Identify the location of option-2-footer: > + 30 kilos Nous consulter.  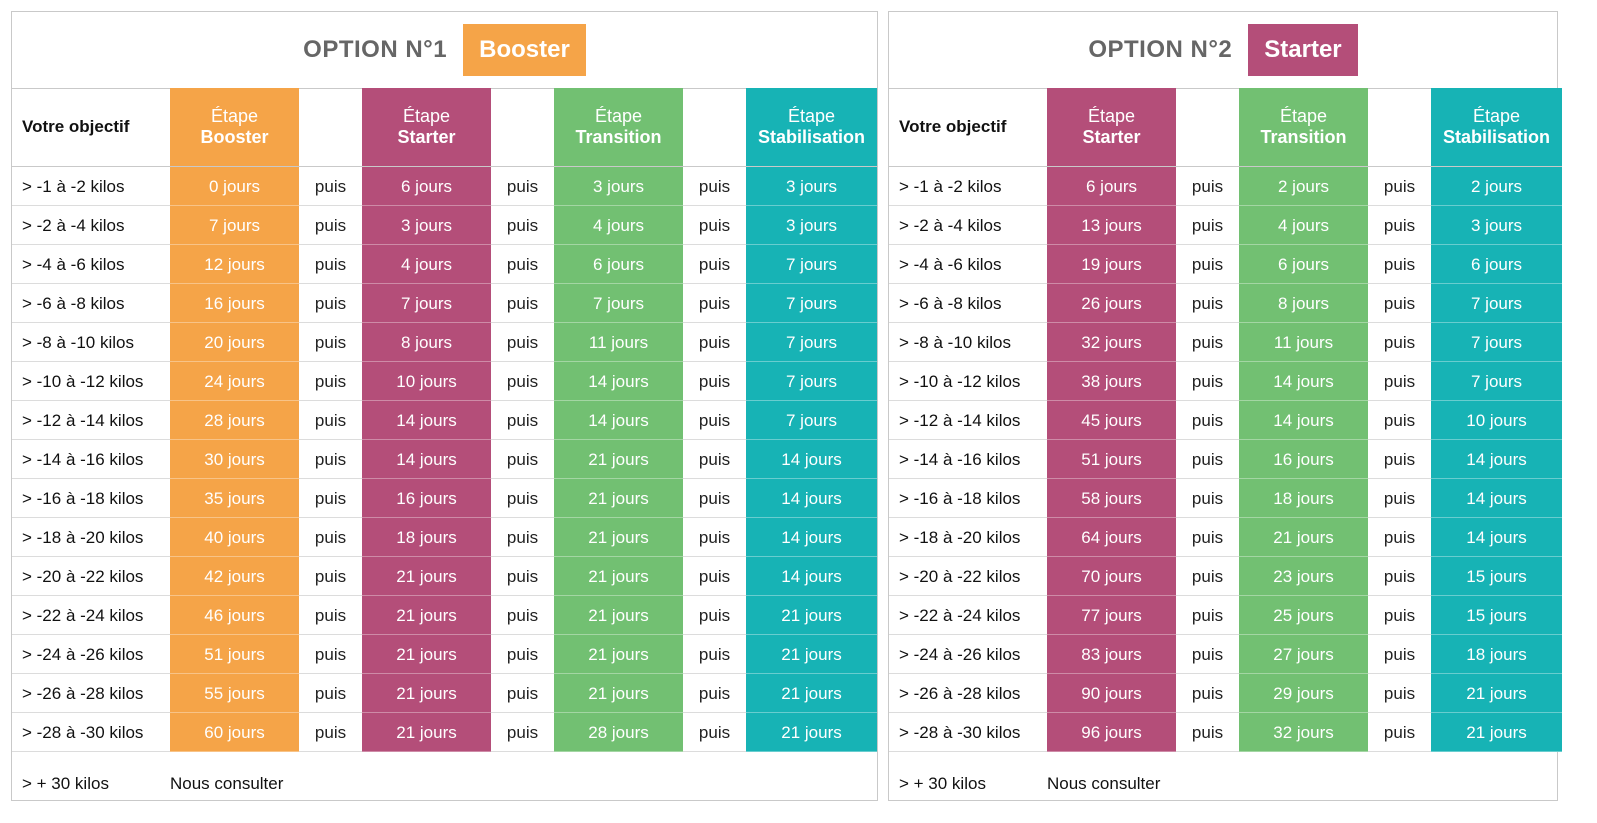
(1223, 784).